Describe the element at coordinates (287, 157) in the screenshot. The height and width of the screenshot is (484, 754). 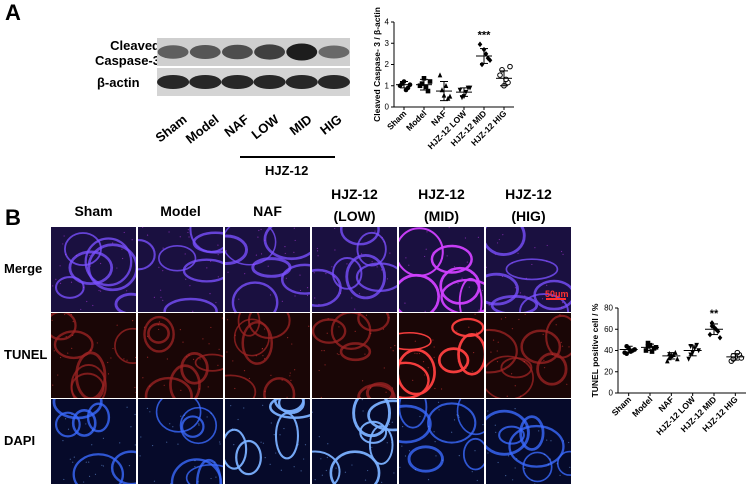
I see `hjz12-bracket-line` at that location.